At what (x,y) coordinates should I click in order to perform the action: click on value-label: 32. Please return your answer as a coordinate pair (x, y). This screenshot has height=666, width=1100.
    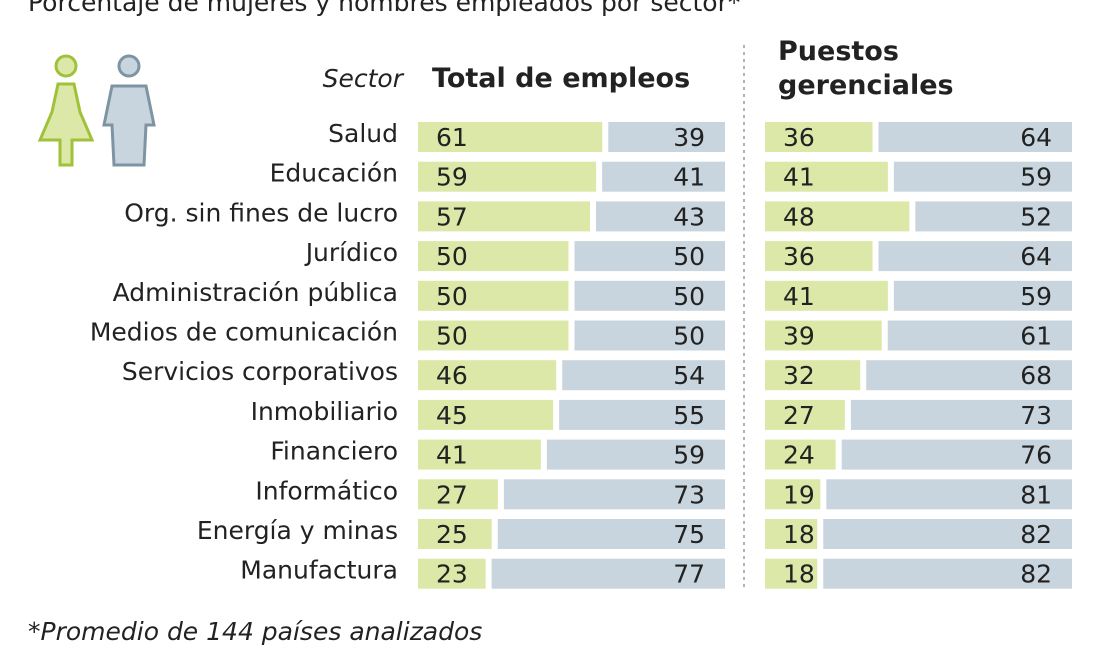
    Looking at the image, I should click on (799, 375).